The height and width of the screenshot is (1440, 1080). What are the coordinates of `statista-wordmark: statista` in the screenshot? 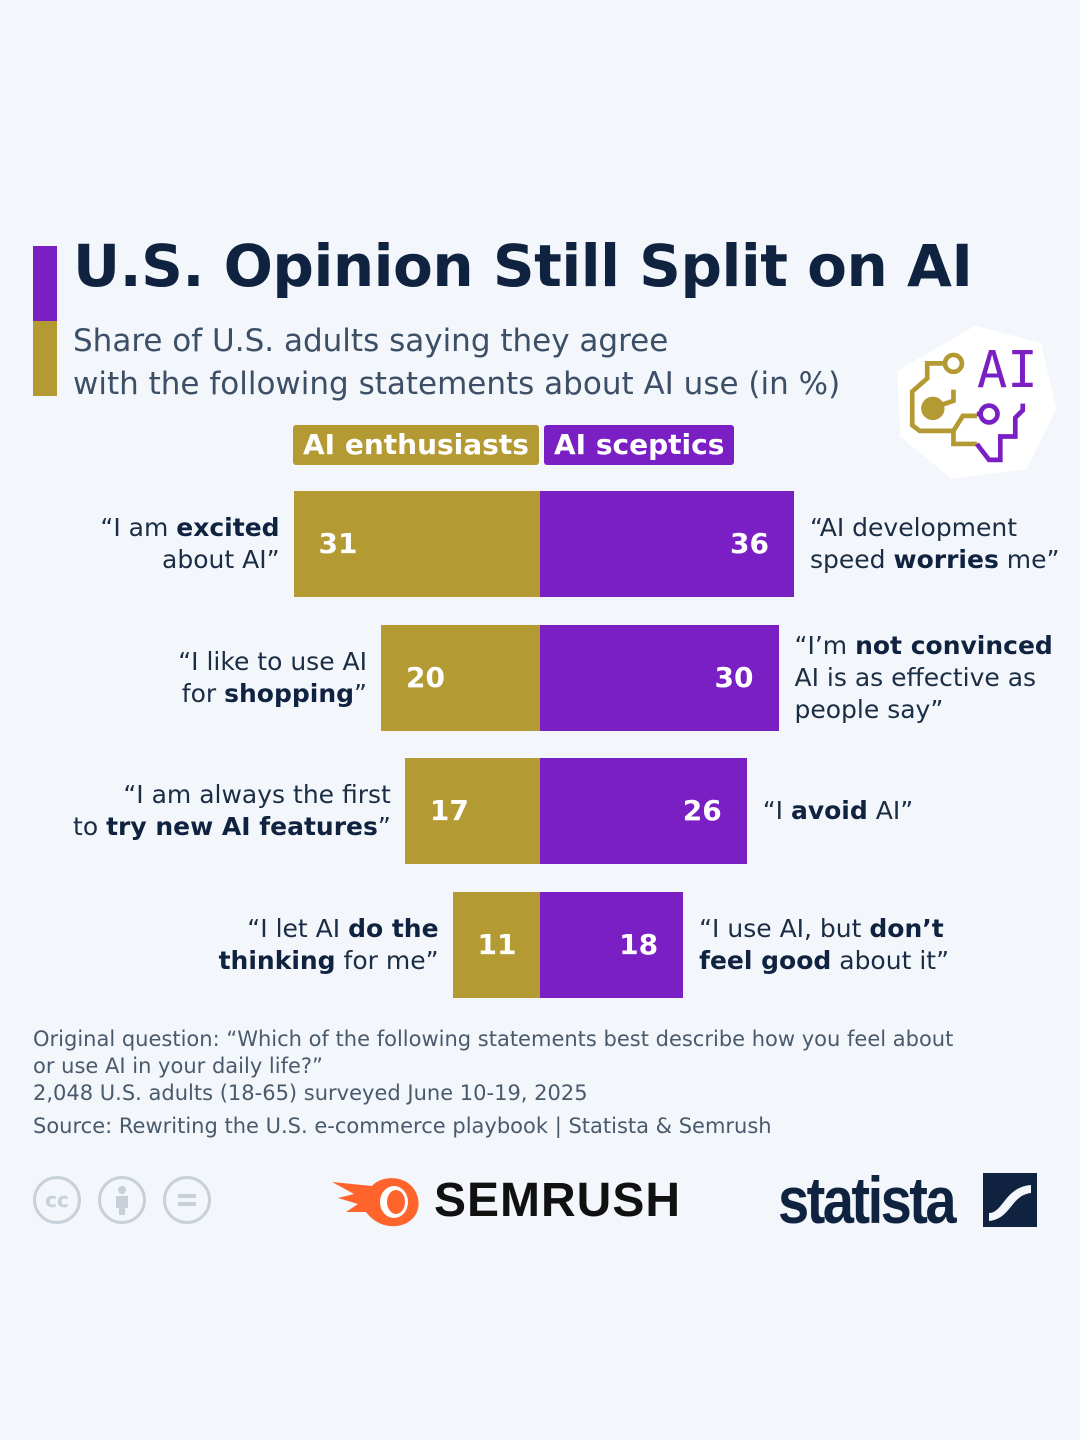 It's located at (867, 1200).